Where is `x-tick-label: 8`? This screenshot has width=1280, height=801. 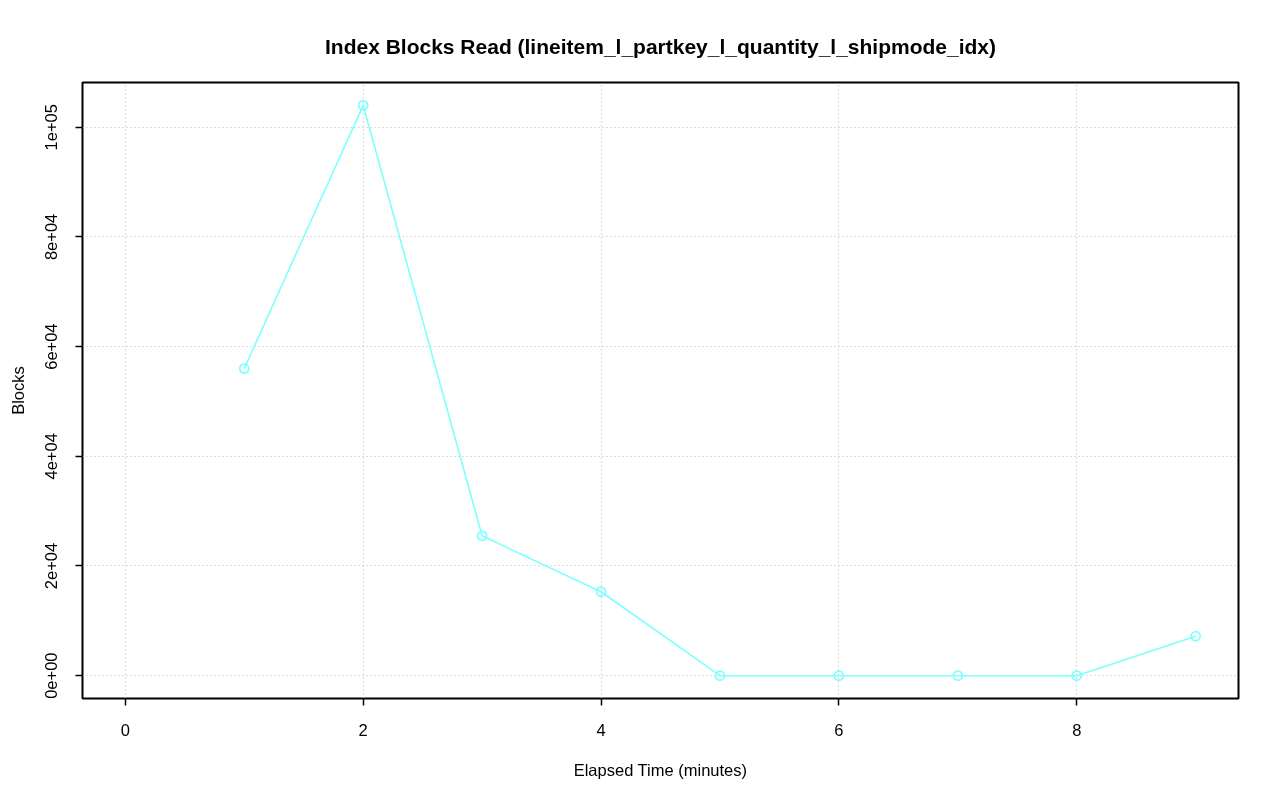 x-tick-label: 8 is located at coordinates (1077, 729).